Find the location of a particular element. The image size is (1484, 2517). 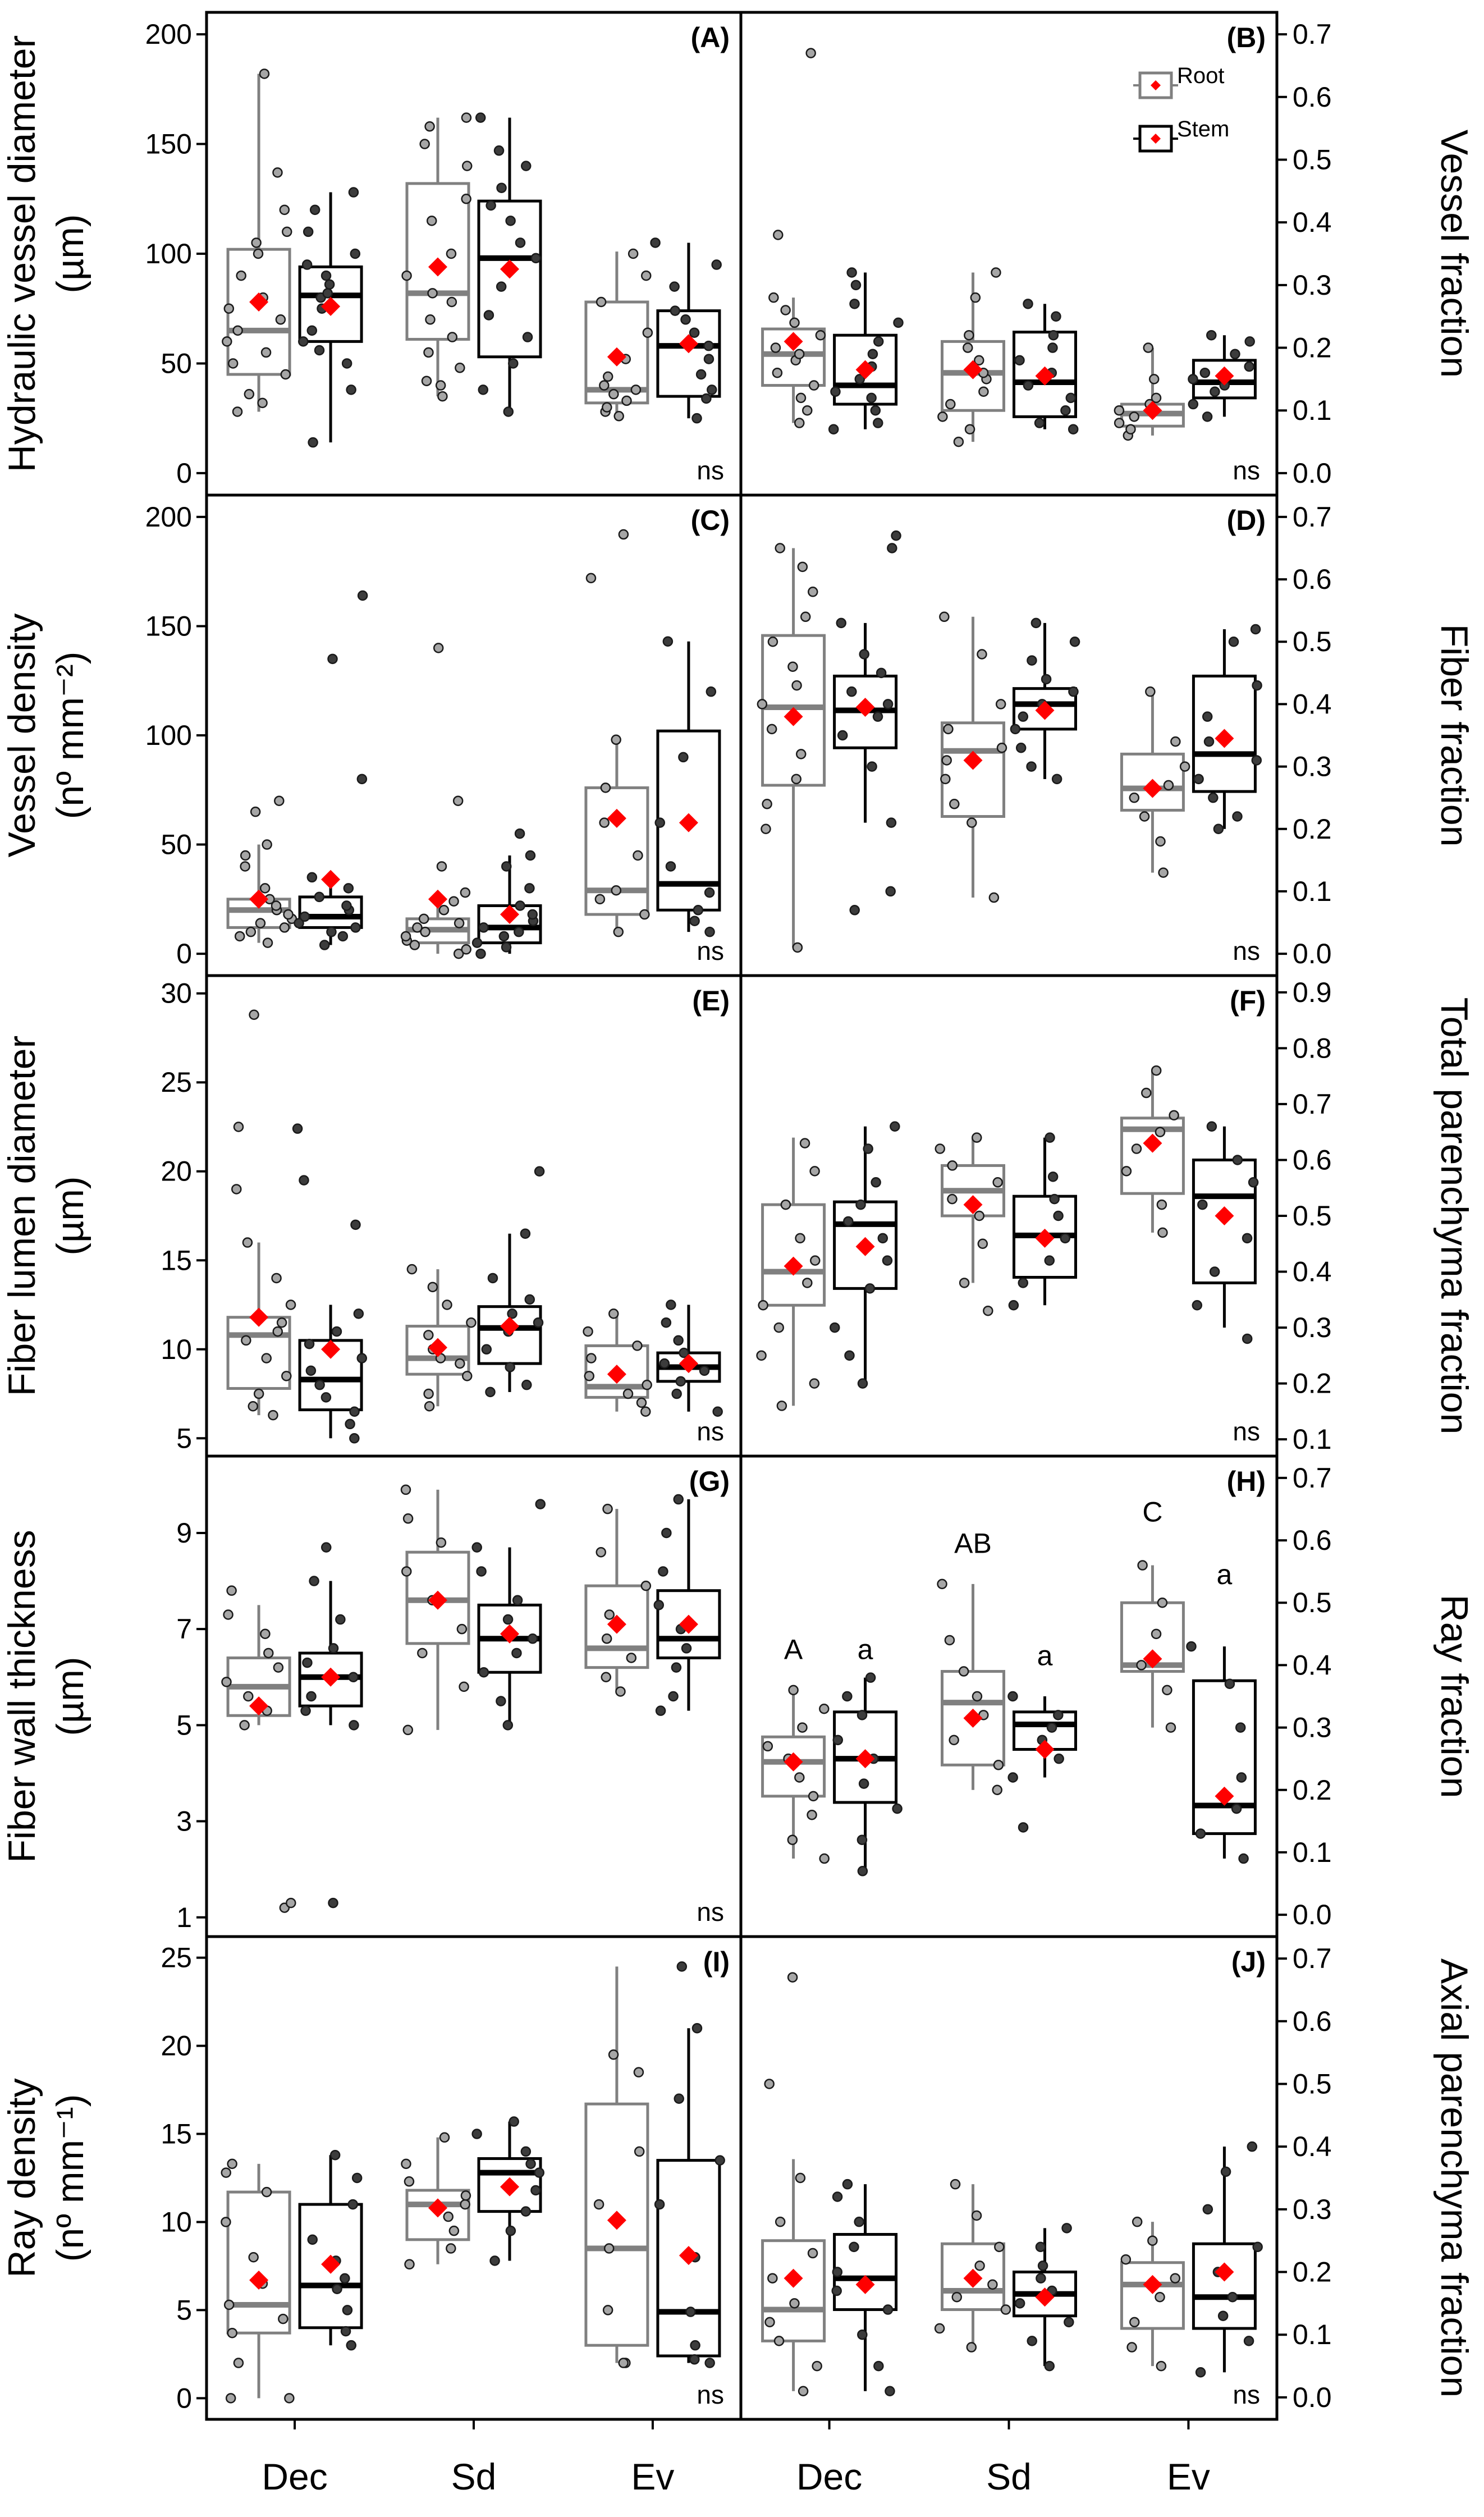

box-c-sd-stem is located at coordinates (507, 894).